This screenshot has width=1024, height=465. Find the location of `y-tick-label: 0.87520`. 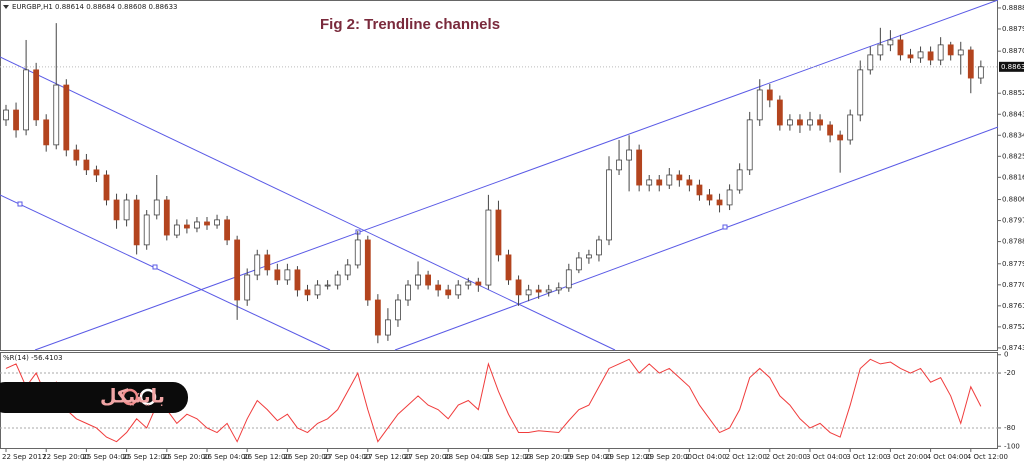

y-tick-label: 0.87520 is located at coordinates (1013, 327).